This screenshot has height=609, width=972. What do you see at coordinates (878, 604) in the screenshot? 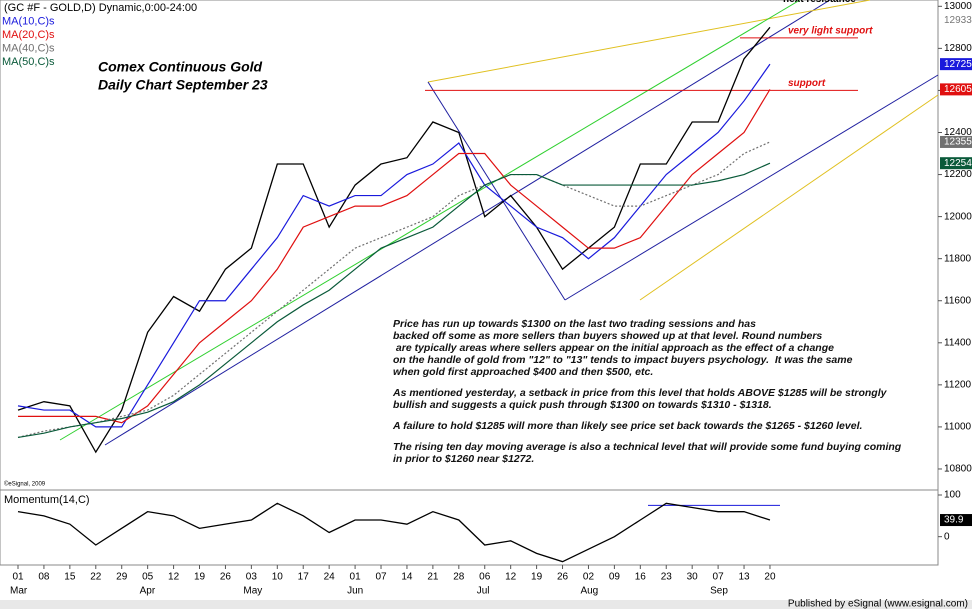
I see `footer: Published by eSignal (www.esignal.com)` at bounding box center [878, 604].